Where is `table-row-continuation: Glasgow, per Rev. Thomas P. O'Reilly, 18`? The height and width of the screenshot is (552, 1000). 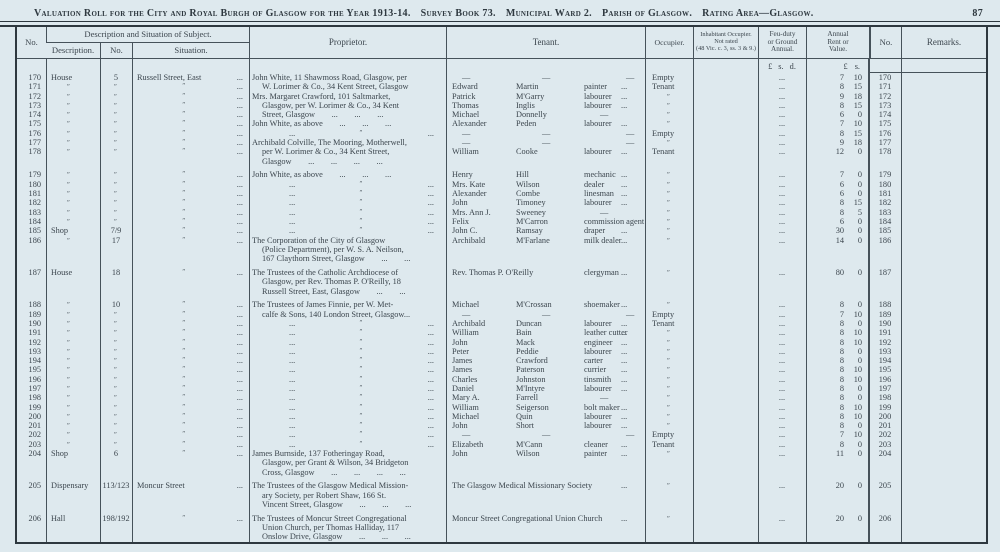
table-row-continuation: Glasgow, per Rev. Thomas P. O'Reilly, 18 is located at coordinates (501, 281).